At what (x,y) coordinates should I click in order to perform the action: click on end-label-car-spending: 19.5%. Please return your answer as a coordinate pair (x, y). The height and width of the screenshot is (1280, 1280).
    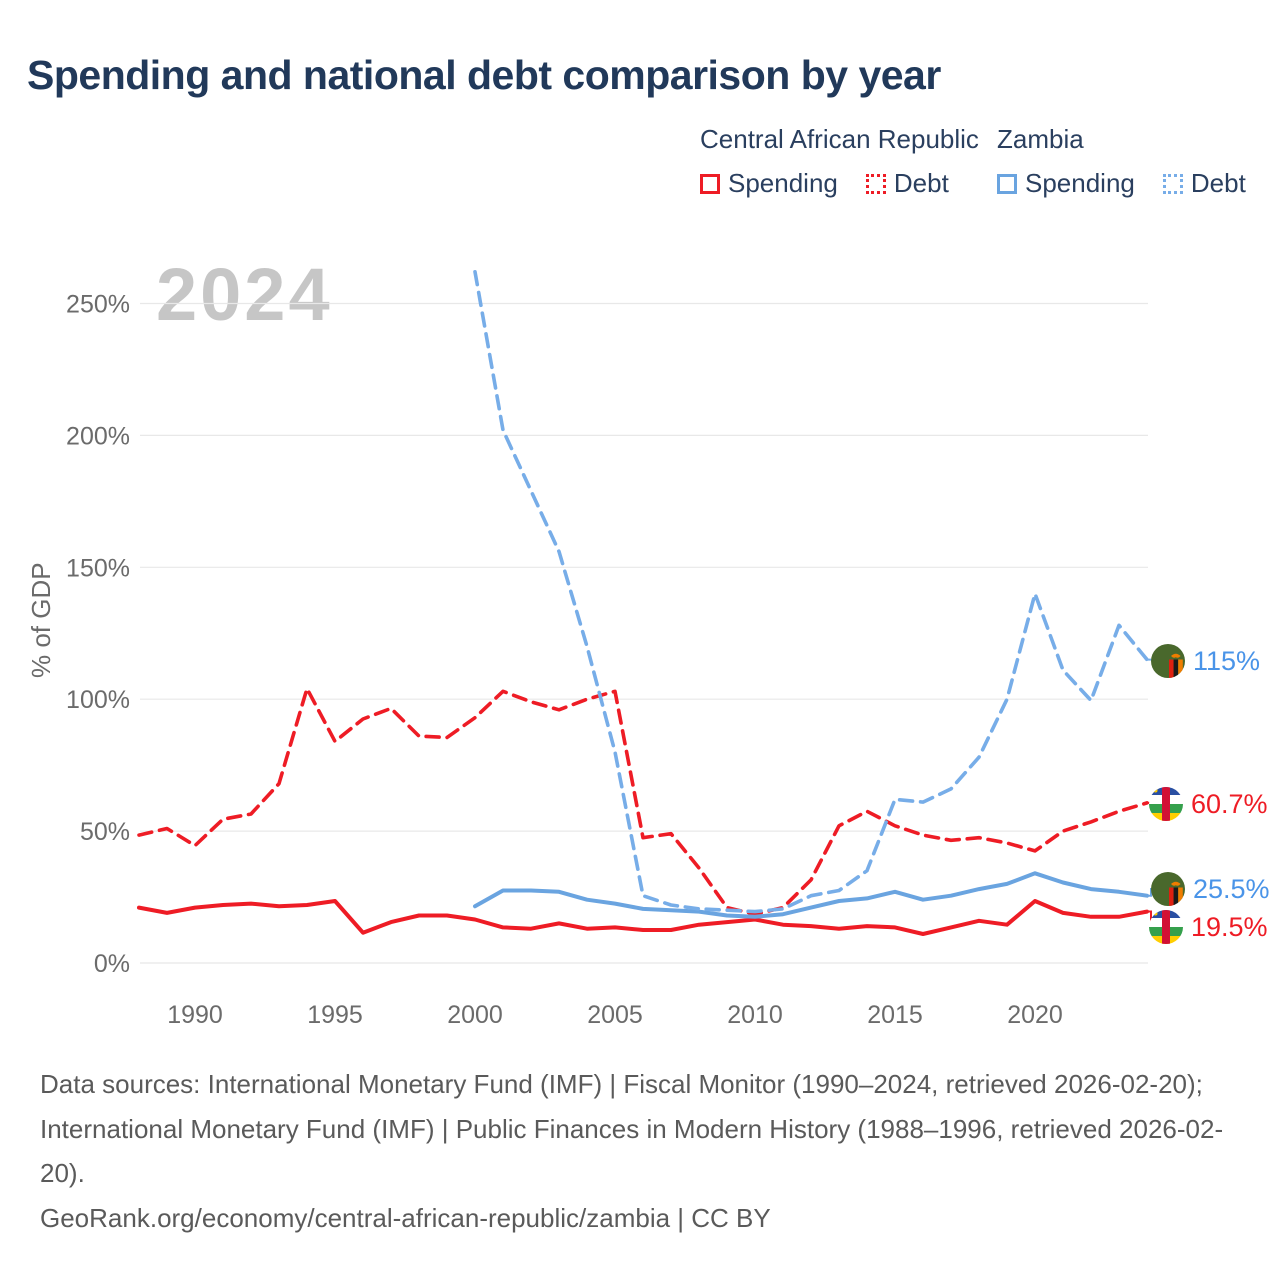
    Looking at the image, I should click on (1208, 927).